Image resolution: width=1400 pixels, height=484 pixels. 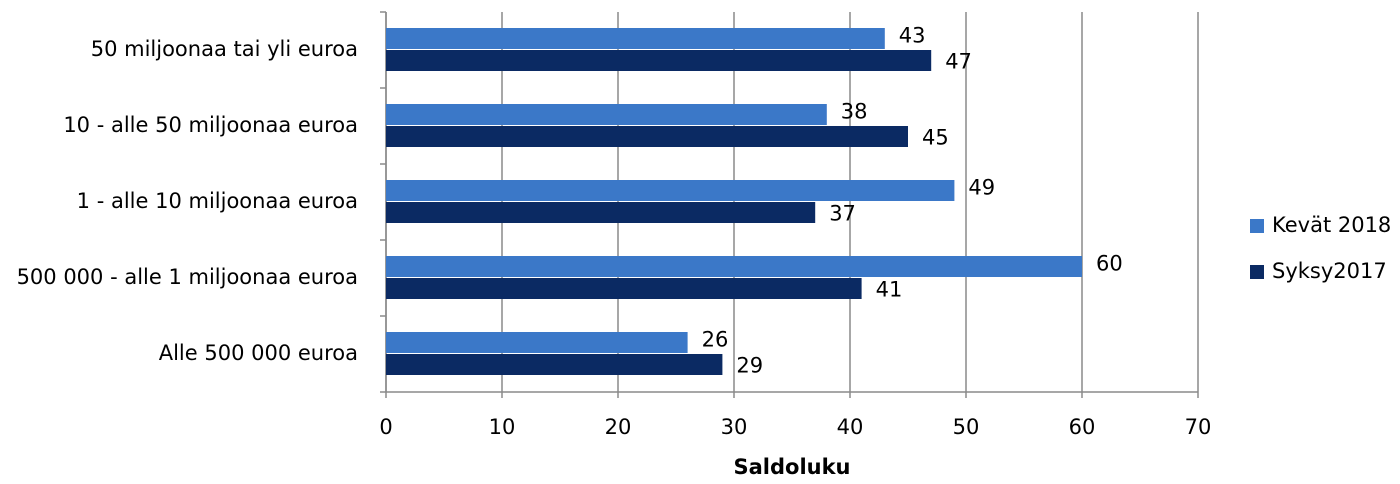 I want to click on y-tick-label: 500 000 - alle 1 miljoonaa euroa, so click(x=187, y=277).